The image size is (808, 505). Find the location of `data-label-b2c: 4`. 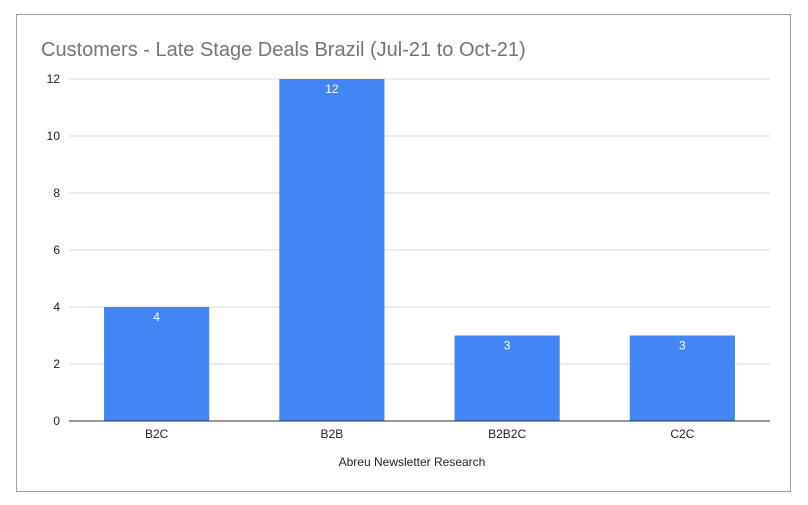

data-label-b2c: 4 is located at coordinates (156, 317).